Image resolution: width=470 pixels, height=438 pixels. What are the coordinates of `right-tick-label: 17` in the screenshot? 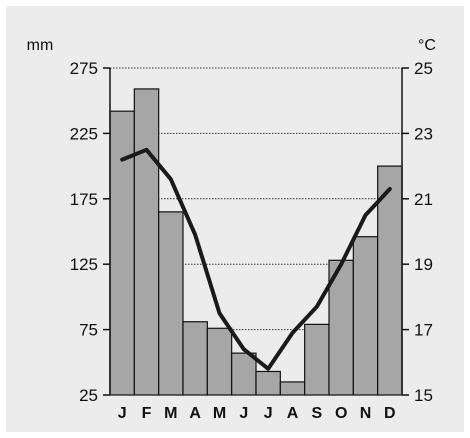 It's located at (423, 330).